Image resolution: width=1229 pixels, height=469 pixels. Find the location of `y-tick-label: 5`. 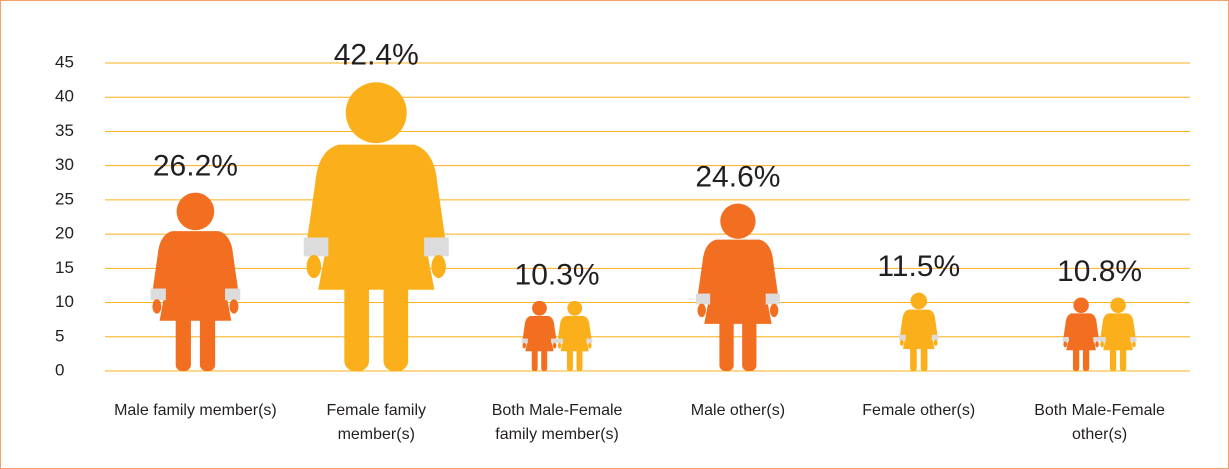

y-tick-label: 5 is located at coordinates (59, 335).